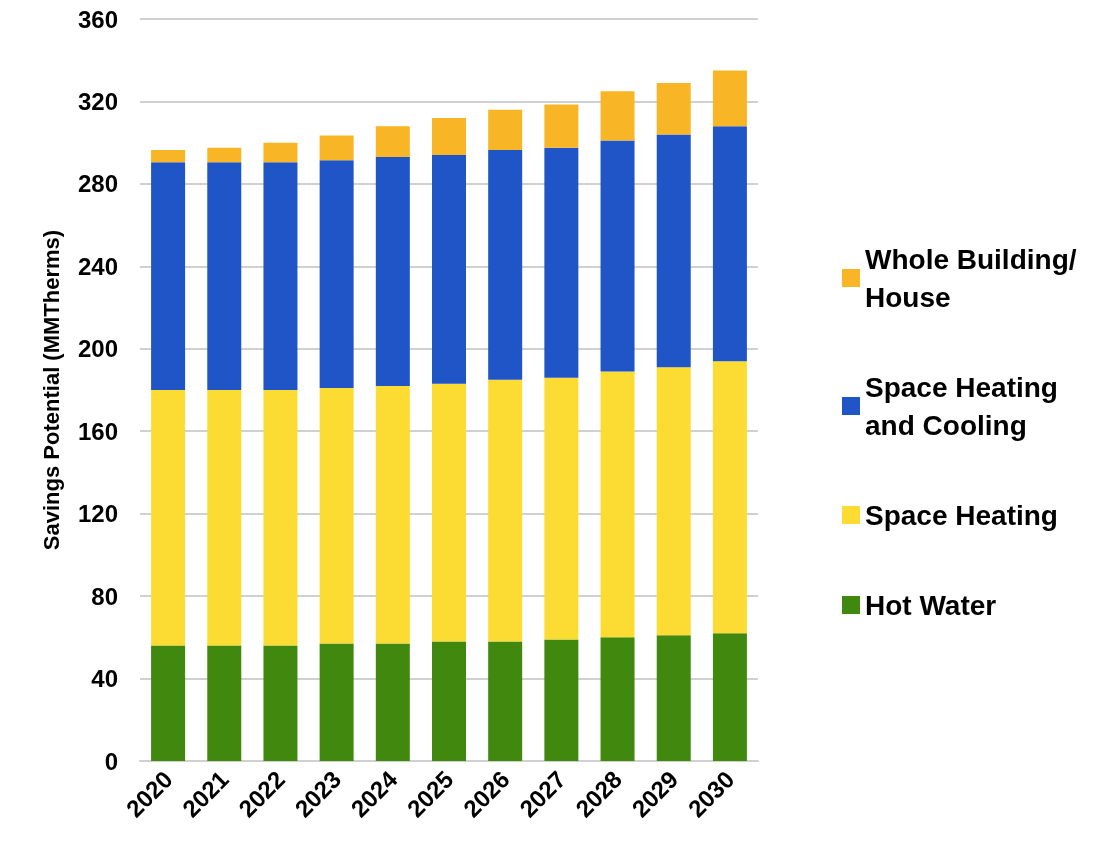 The image size is (1120, 864). What do you see at coordinates (97, 349) in the screenshot?
I see `y-tick-label: 200` at bounding box center [97, 349].